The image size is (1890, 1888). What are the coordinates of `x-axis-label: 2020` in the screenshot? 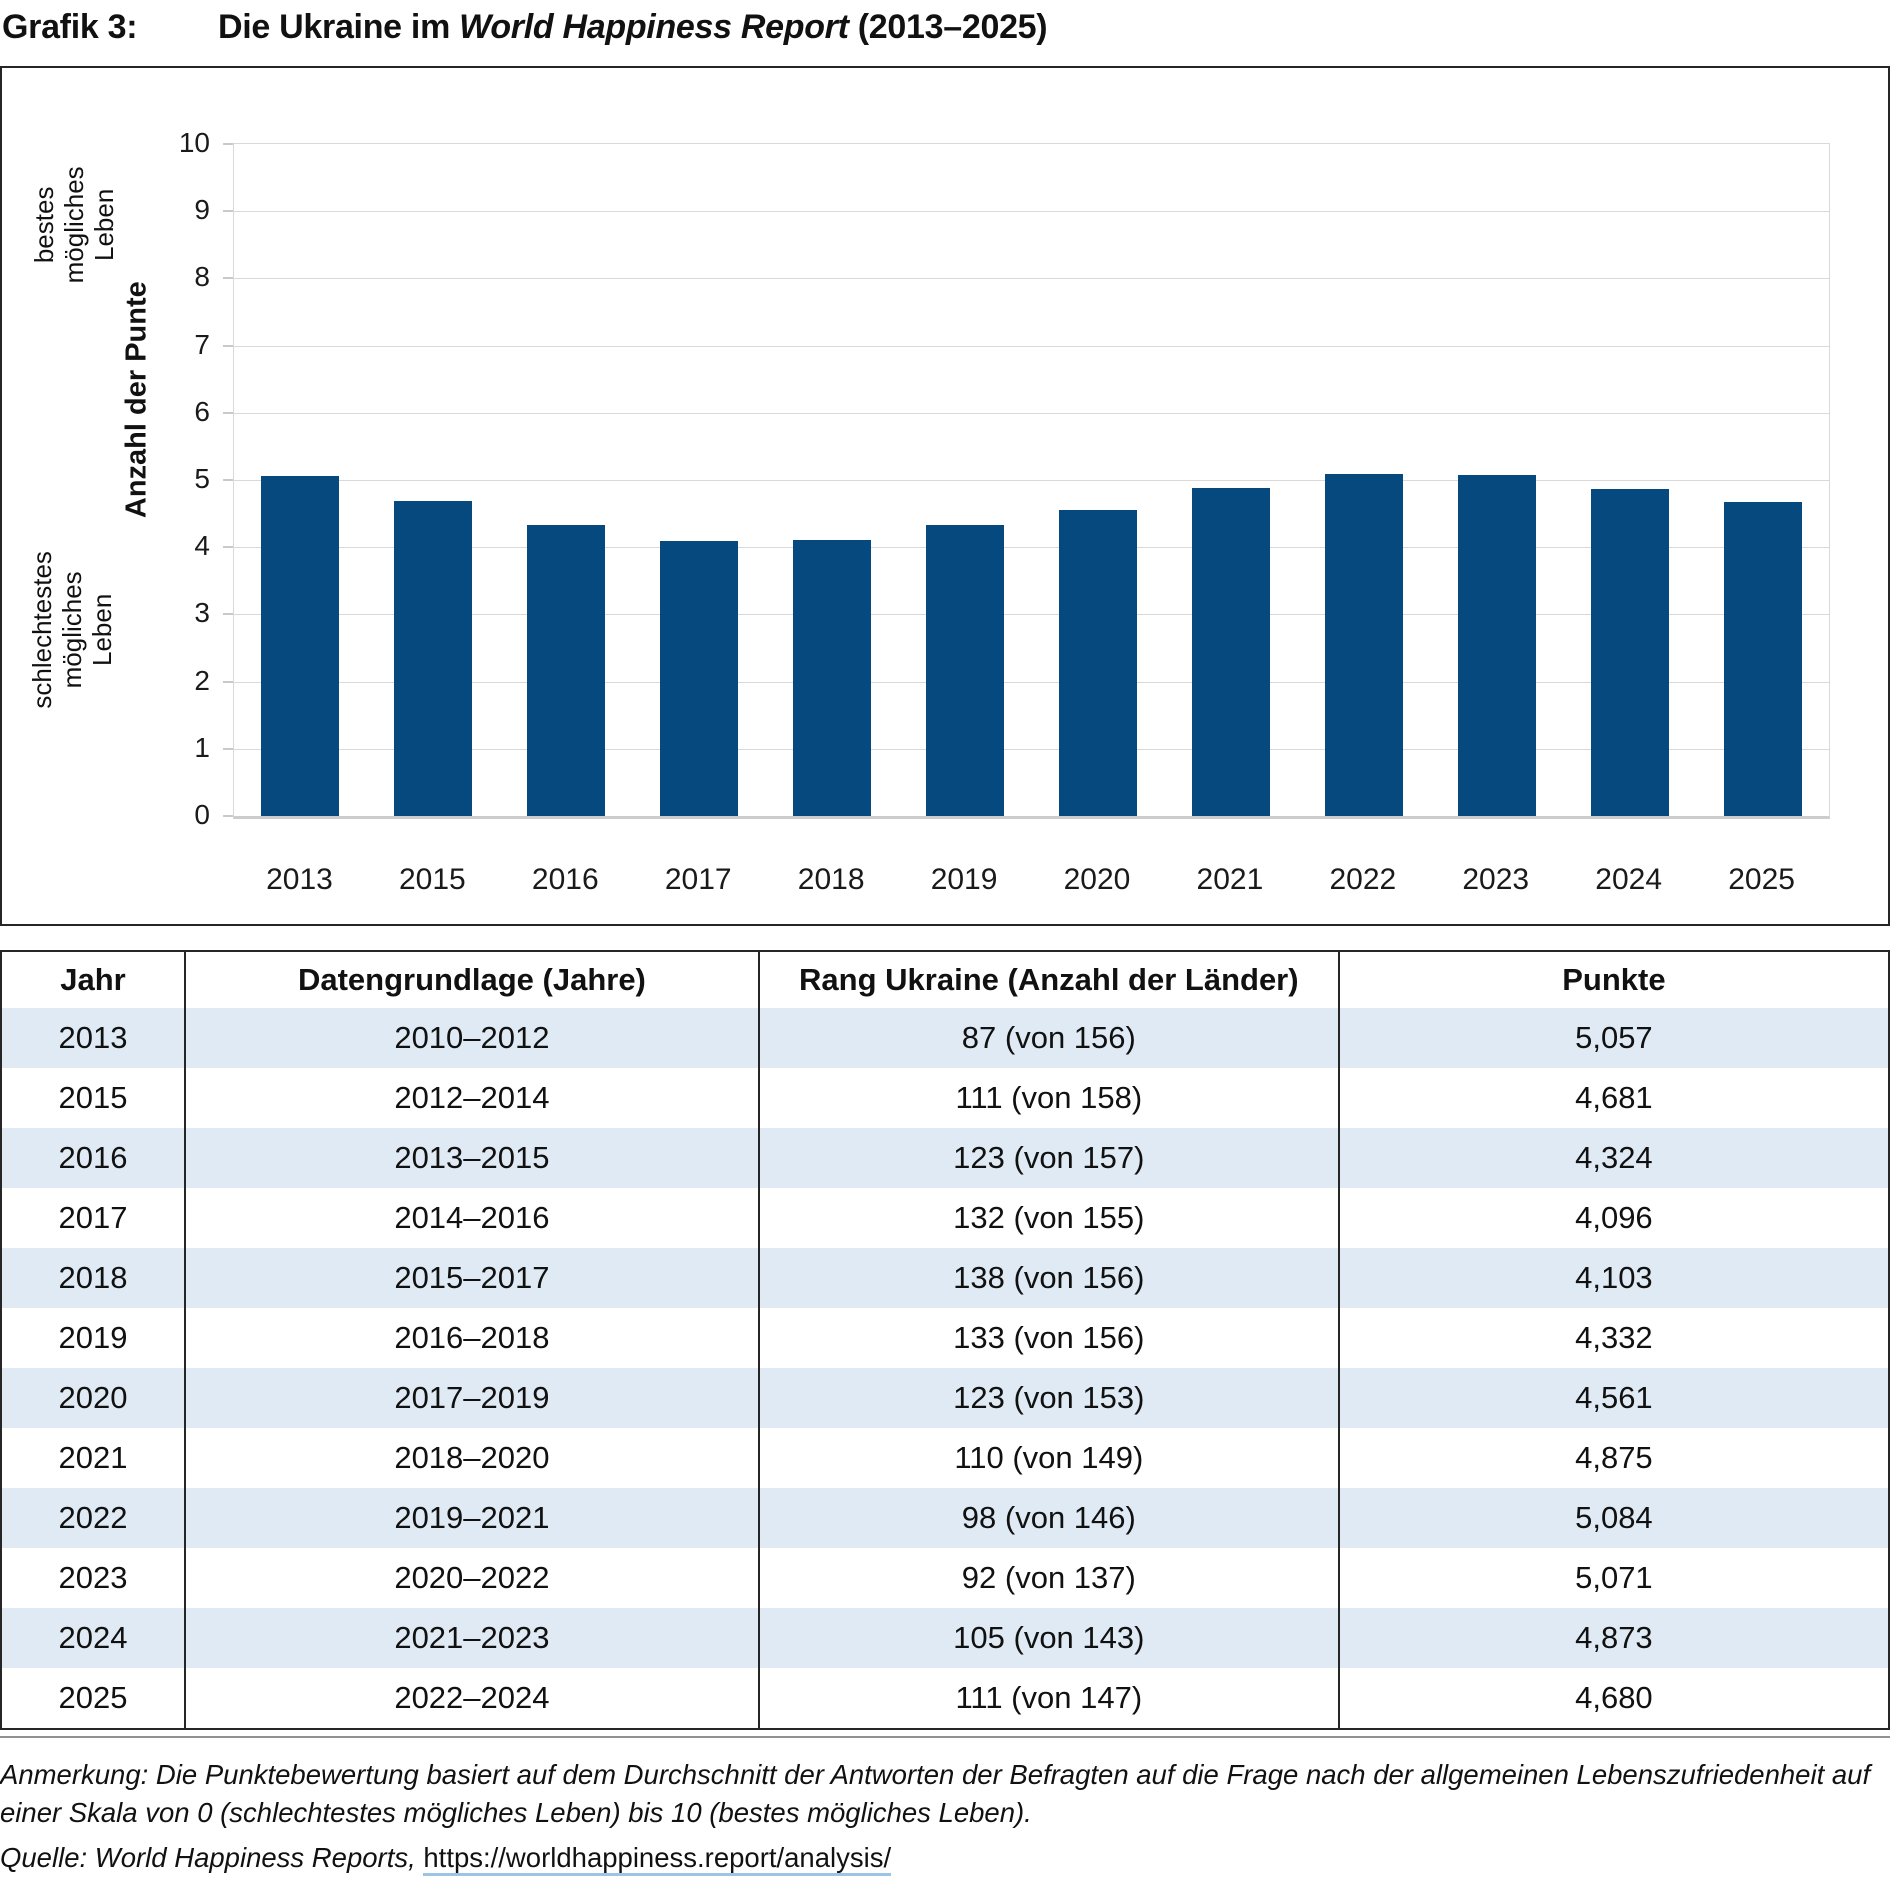 It's located at (1097, 879).